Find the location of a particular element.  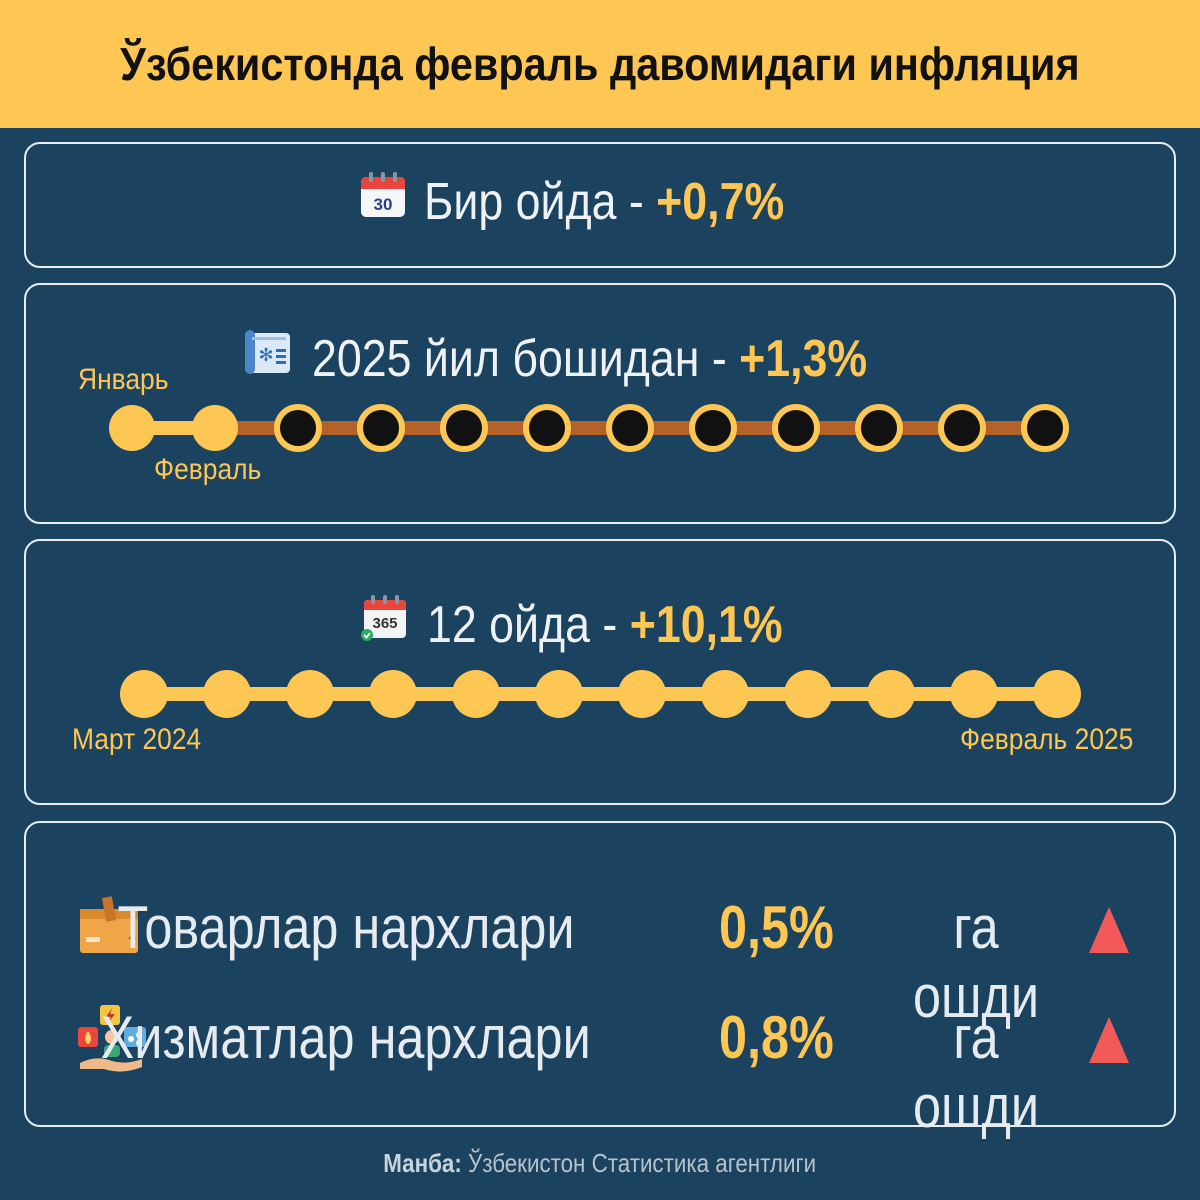

header-banner: Ўзбекистонда февраль давомидаги инфляция is located at coordinates (600, 64).